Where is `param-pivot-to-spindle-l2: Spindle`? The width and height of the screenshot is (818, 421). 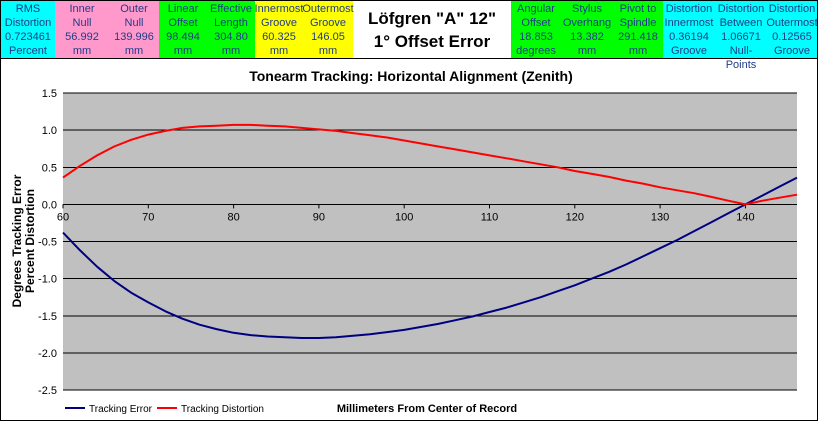
param-pivot-to-spindle-l2: Spindle is located at coordinates (638, 23).